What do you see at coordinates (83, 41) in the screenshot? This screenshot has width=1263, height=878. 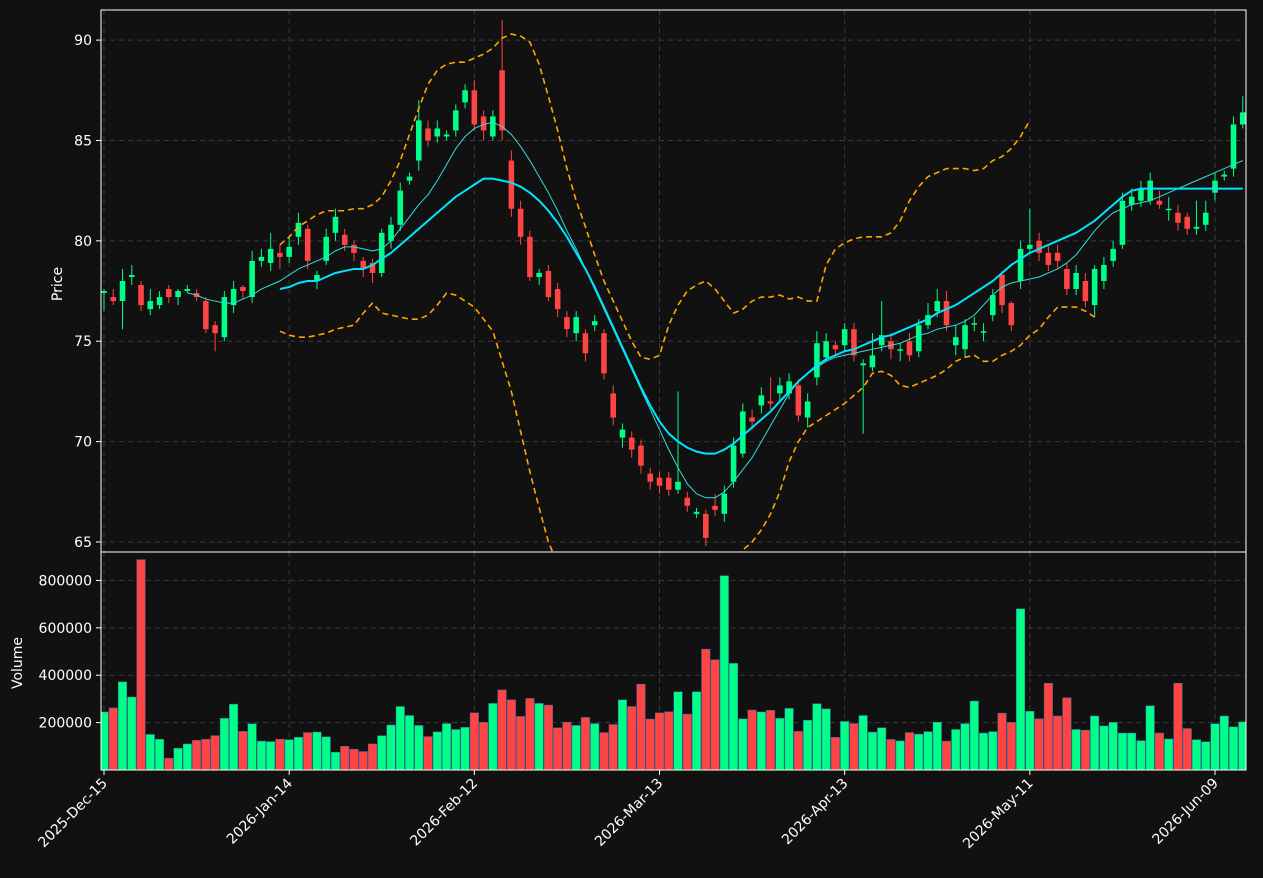 I see `price-y-tick-label: 90` at bounding box center [83, 41].